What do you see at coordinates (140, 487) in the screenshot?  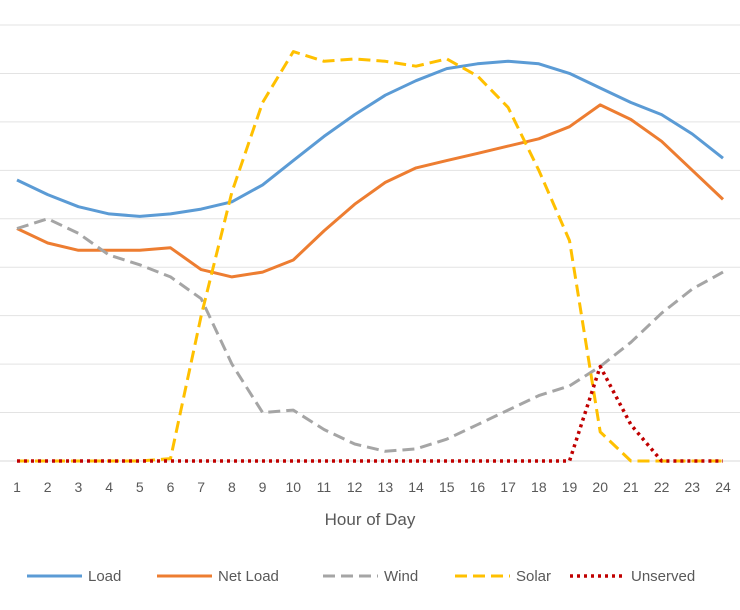 I see `x-tick-label: 5` at bounding box center [140, 487].